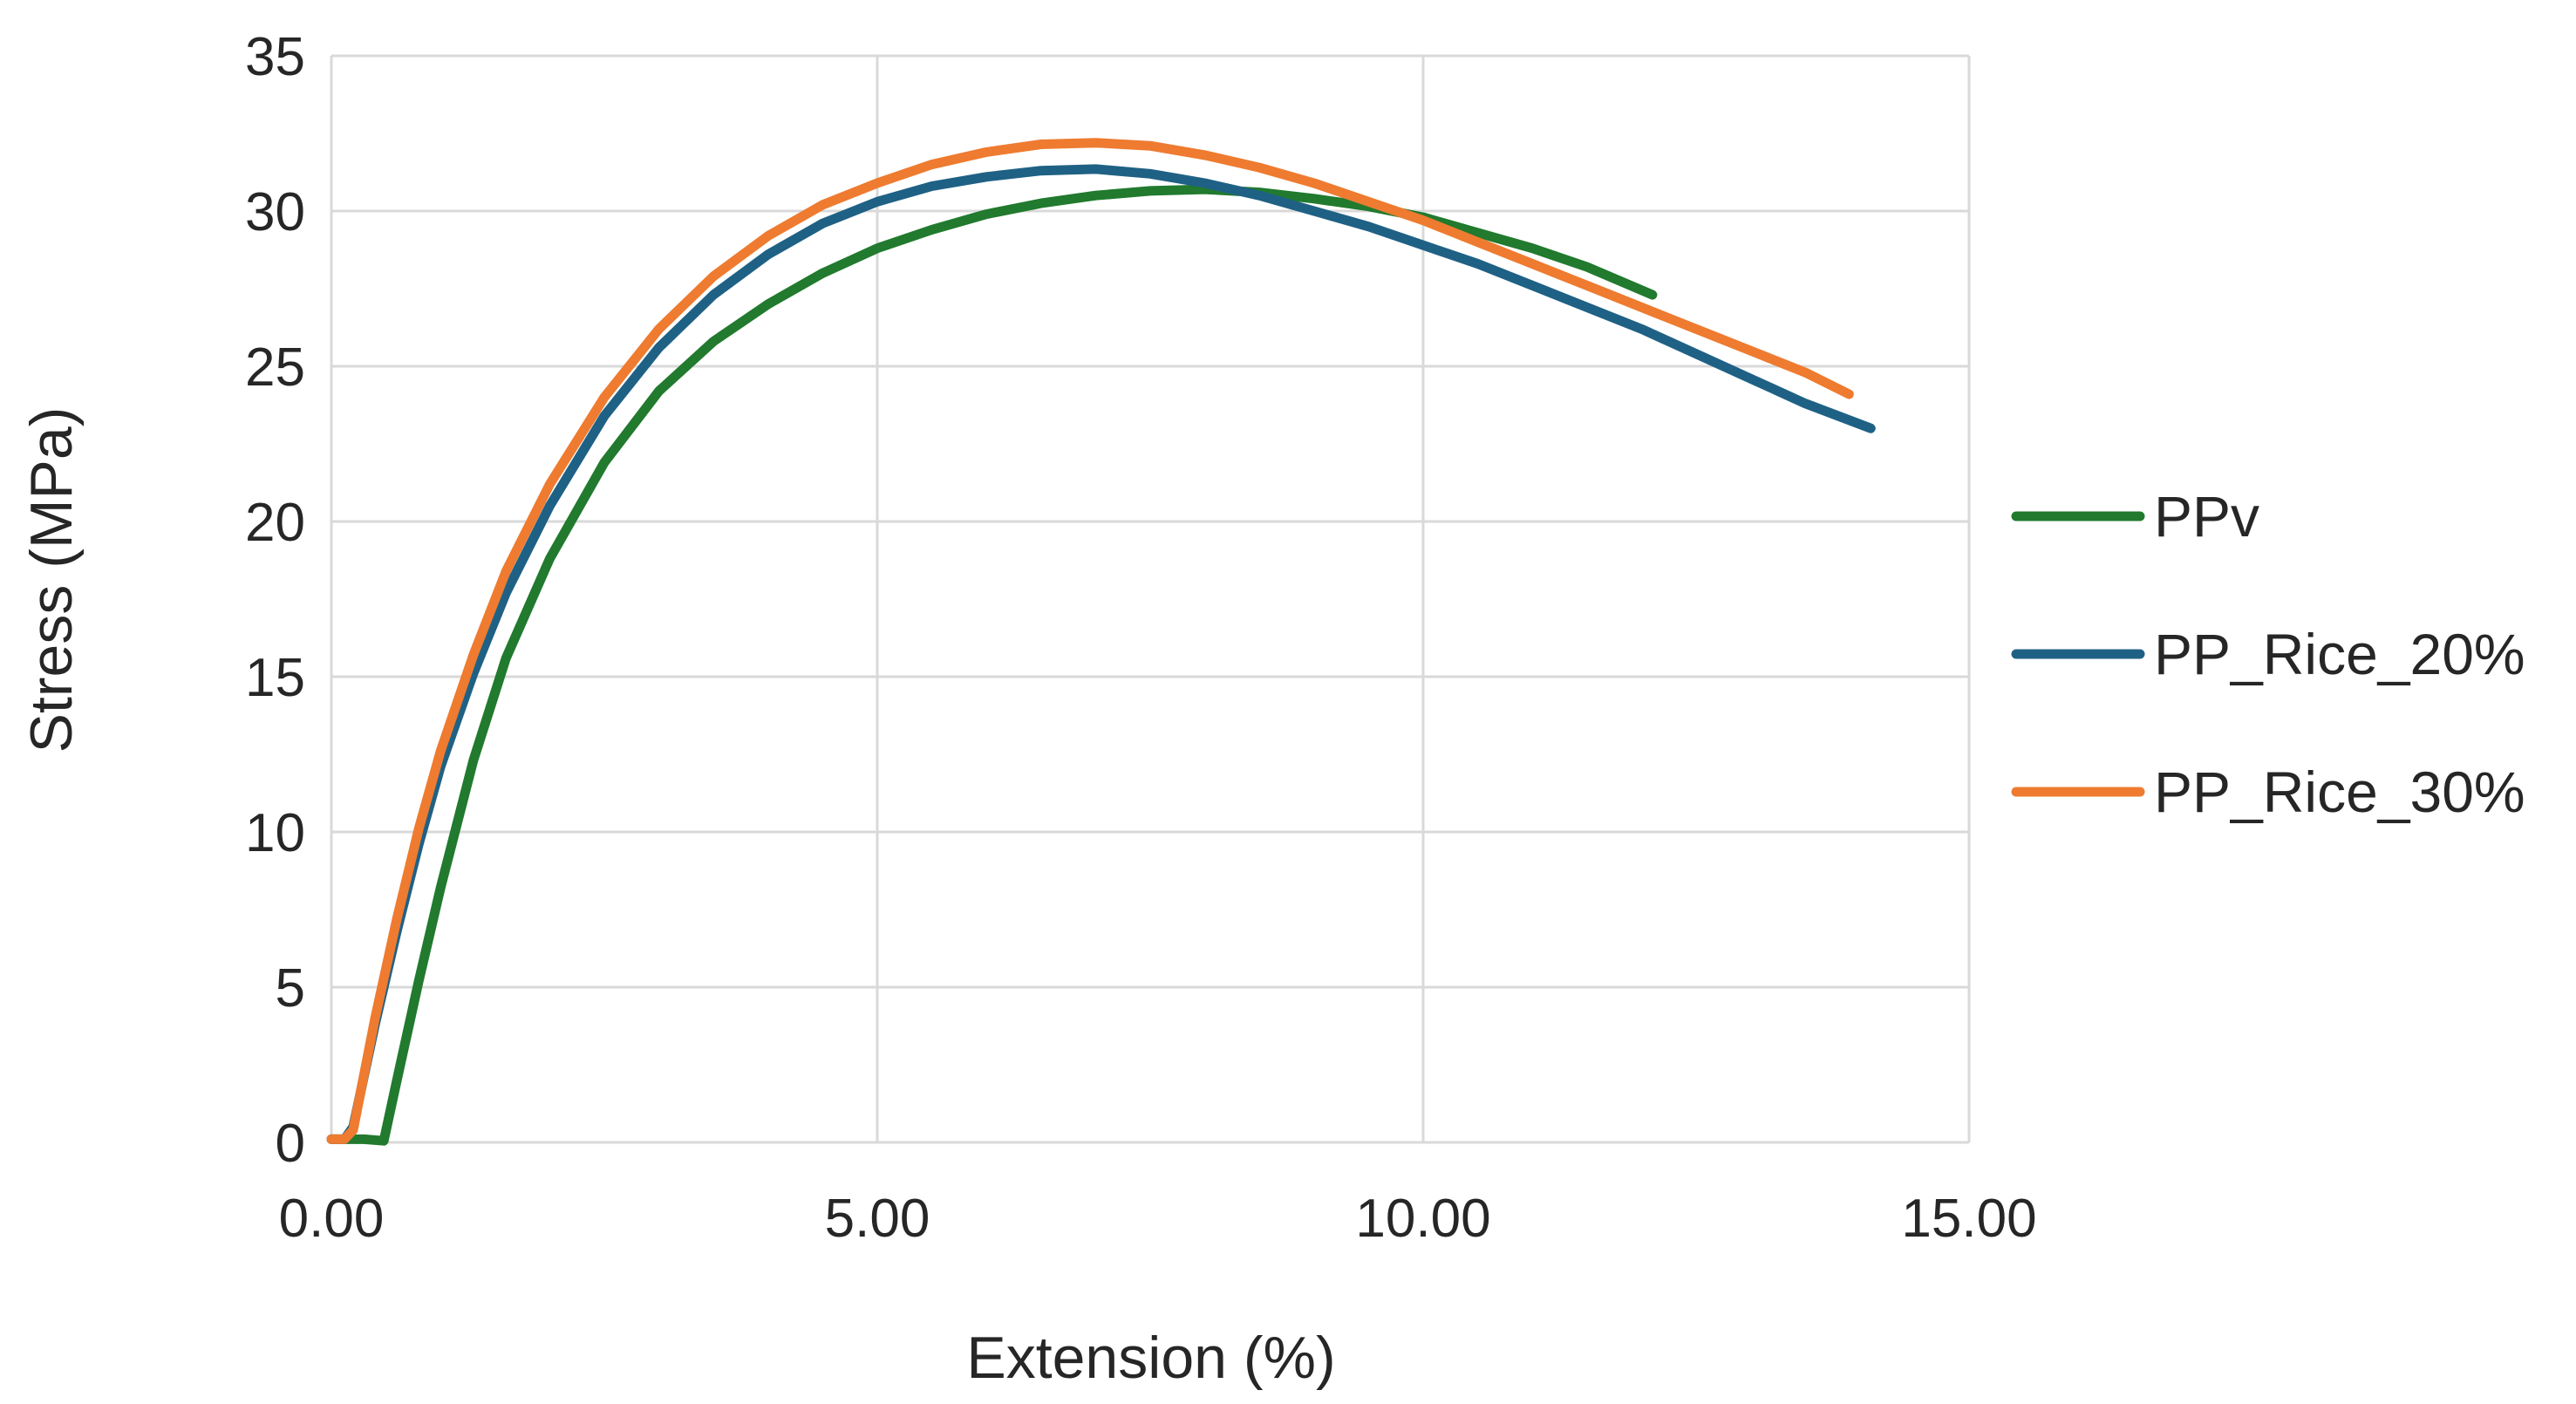 The image size is (2576, 1404). I want to click on legend-label-pp-rice-30: PP_Rice_30%, so click(2339, 792).